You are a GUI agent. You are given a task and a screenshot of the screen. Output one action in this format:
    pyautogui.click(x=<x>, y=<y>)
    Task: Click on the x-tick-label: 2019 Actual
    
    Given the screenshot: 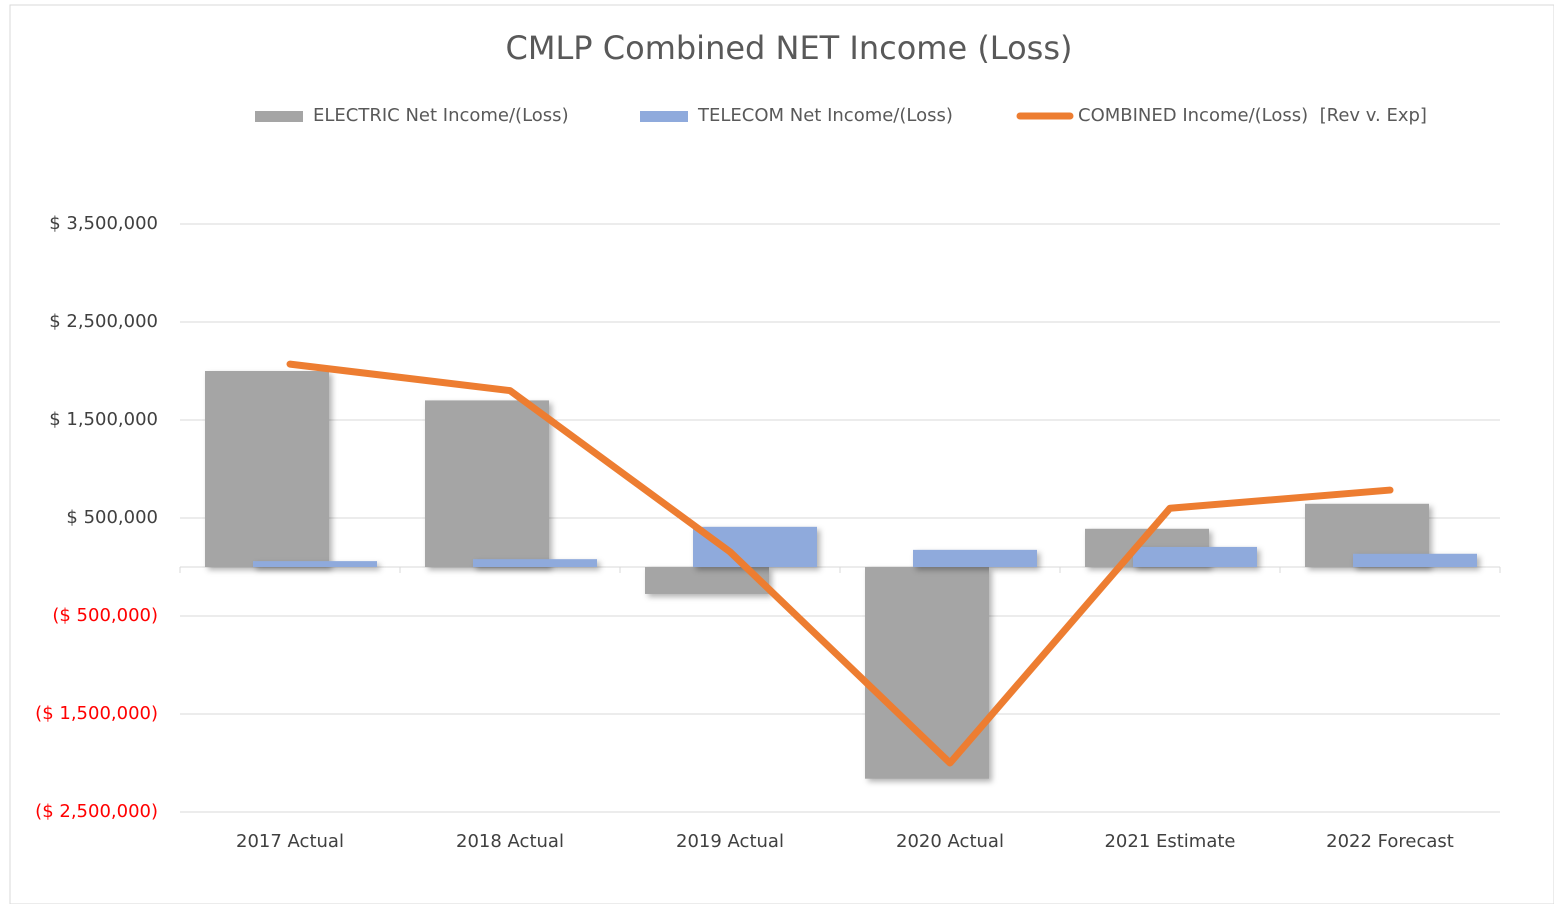 What is the action you would take?
    pyautogui.click(x=730, y=841)
    